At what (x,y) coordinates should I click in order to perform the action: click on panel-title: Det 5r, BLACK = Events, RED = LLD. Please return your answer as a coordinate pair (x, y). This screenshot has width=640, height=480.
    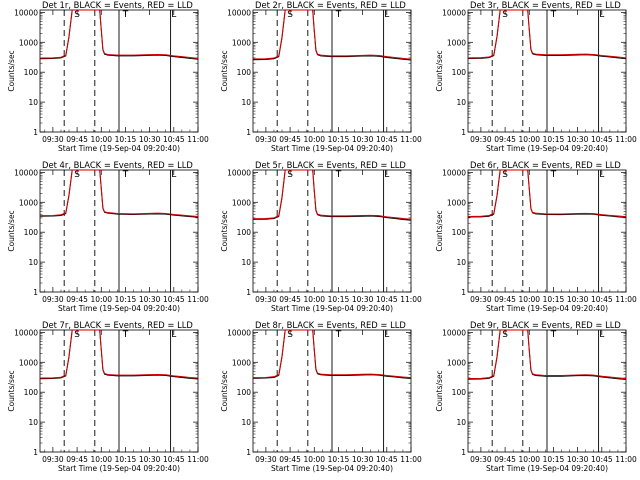
    Looking at the image, I should click on (330, 165).